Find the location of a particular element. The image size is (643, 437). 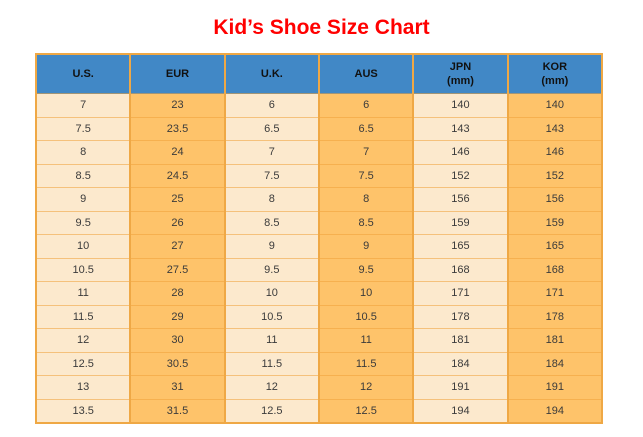

table-row: 12 30 11 11 181 181 is located at coordinates (319, 340).